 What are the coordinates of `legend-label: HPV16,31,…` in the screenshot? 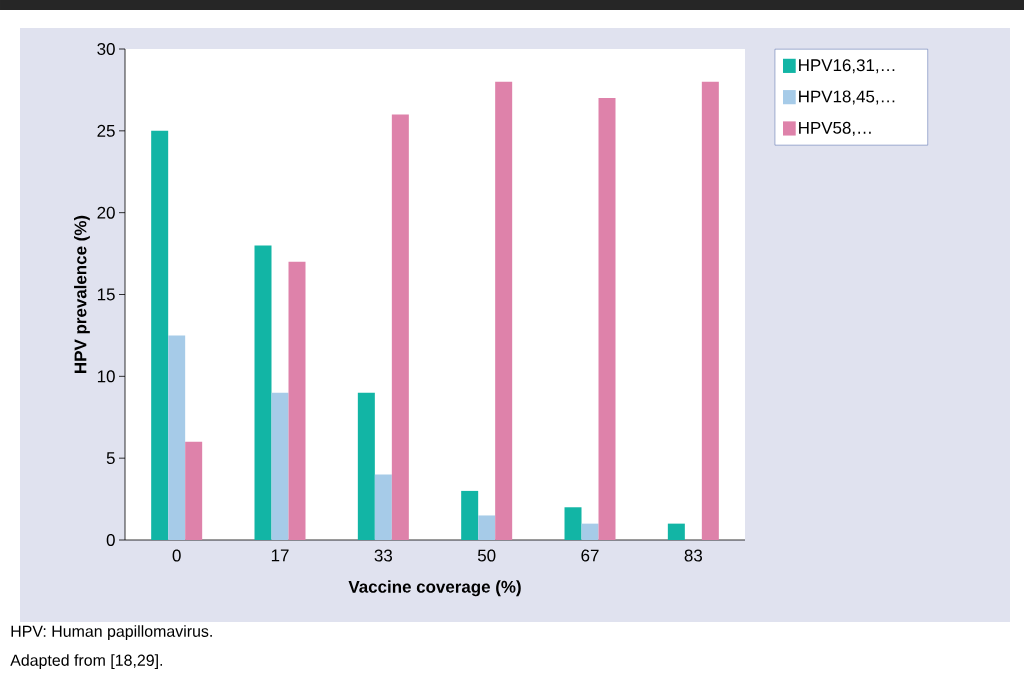 It's located at (847, 66).